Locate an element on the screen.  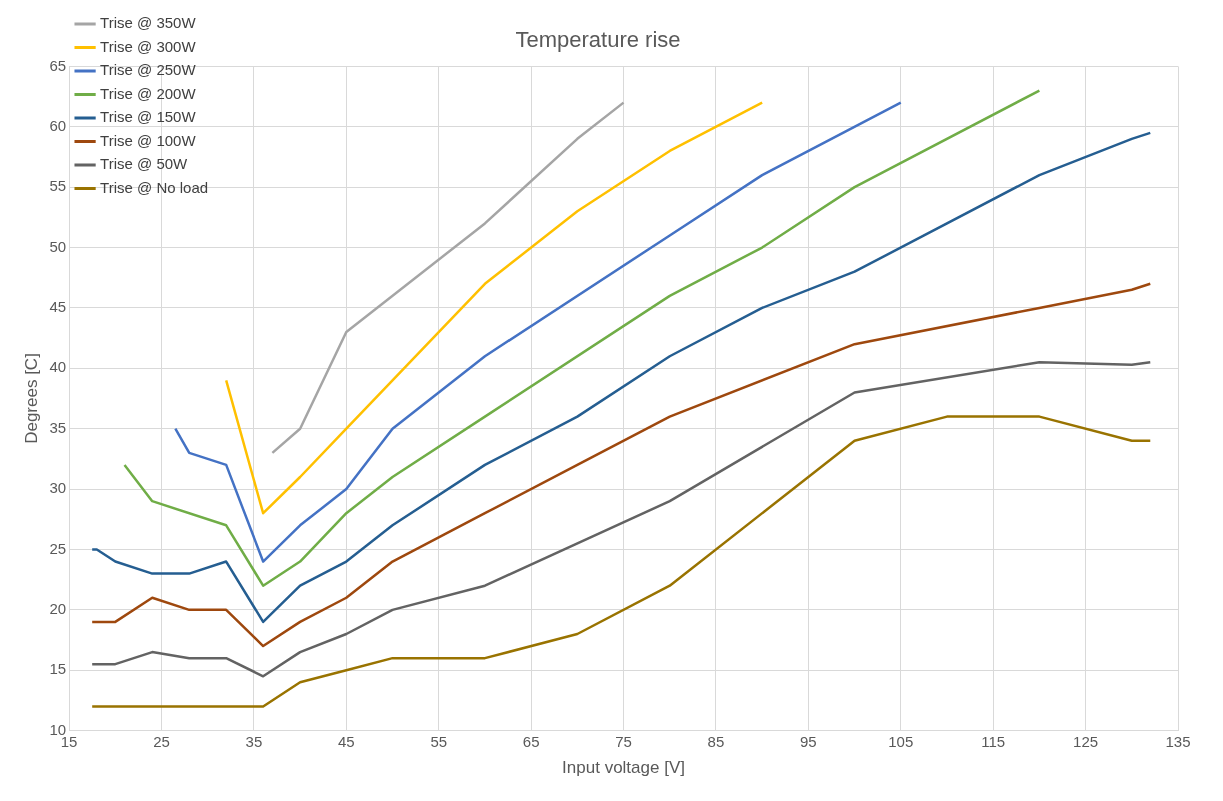
y-tick-label: 55 is located at coordinates (58, 186).